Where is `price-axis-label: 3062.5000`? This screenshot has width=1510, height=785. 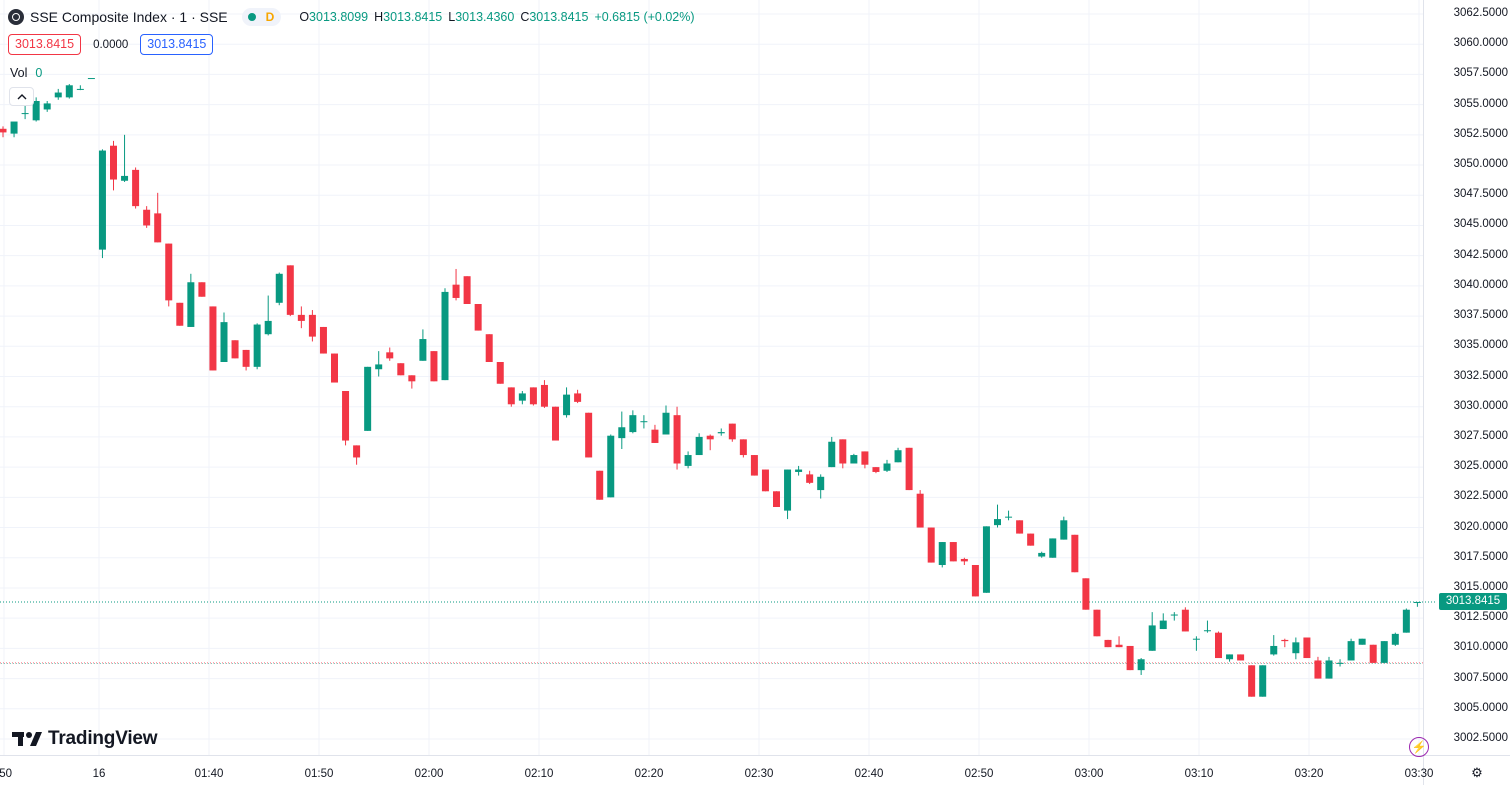
price-axis-label: 3062.5000 is located at coordinates (1480, 13).